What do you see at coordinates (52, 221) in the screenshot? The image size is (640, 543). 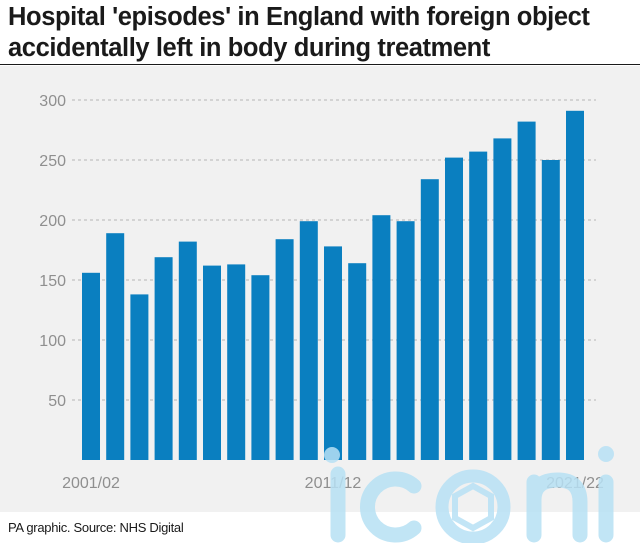 I see `y-tick-label: 200` at bounding box center [52, 221].